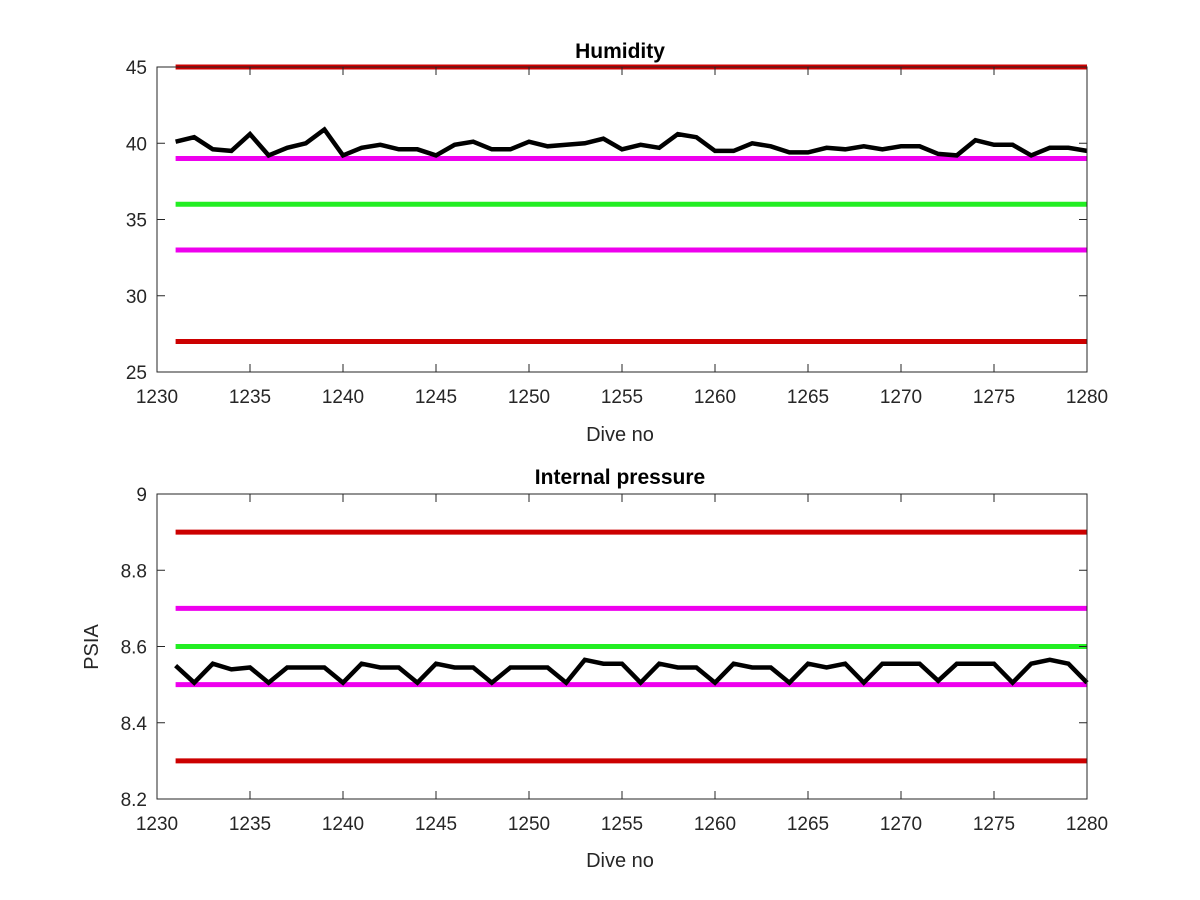  What do you see at coordinates (157, 397) in the screenshot?
I see `humidity-x-tick-label: 1230` at bounding box center [157, 397].